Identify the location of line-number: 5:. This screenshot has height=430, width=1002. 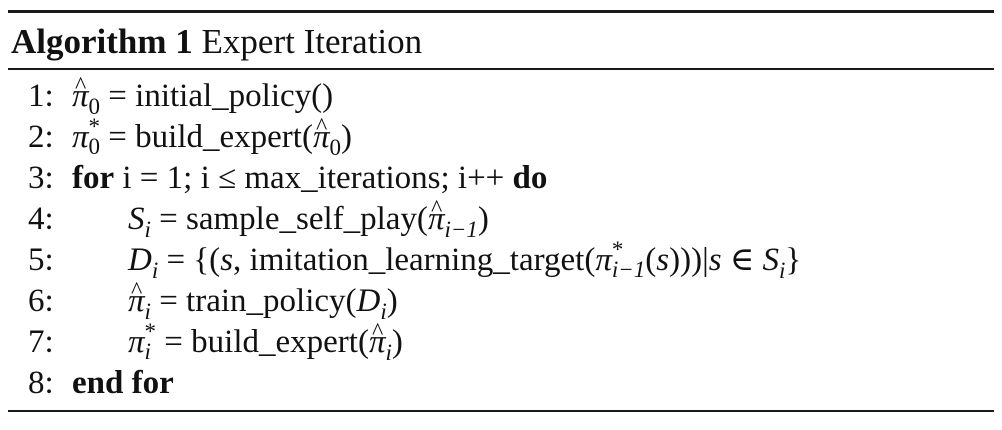
(41, 260).